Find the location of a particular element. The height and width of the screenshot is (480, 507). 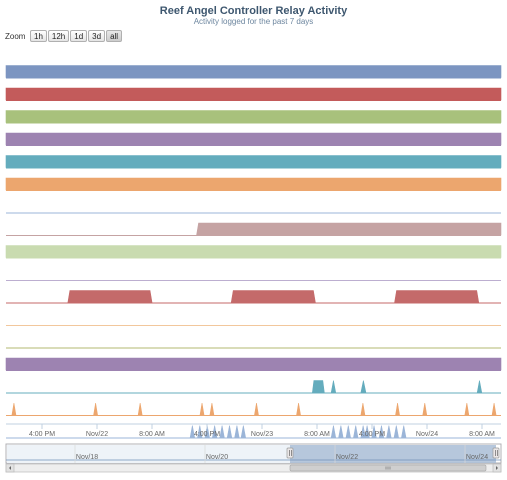

relay-6-on-segment is located at coordinates (253, 184).